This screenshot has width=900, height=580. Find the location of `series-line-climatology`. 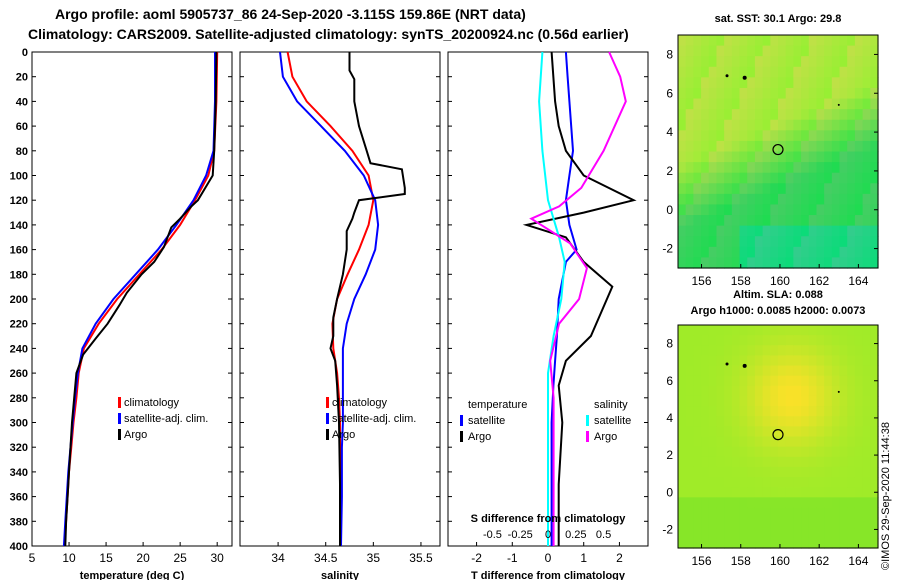

series-line-climatology is located at coordinates (141, 299).